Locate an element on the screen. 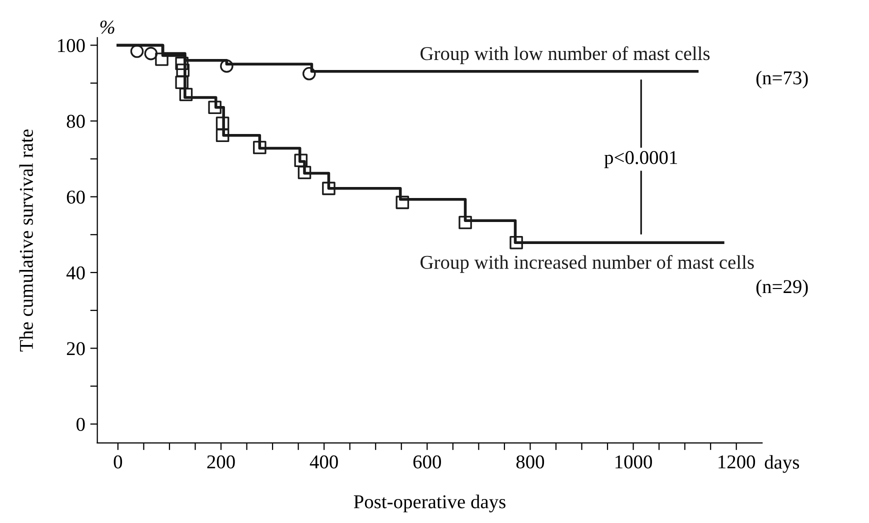 This screenshot has width=869, height=523. y-tick-label: 80 is located at coordinates (75, 121).